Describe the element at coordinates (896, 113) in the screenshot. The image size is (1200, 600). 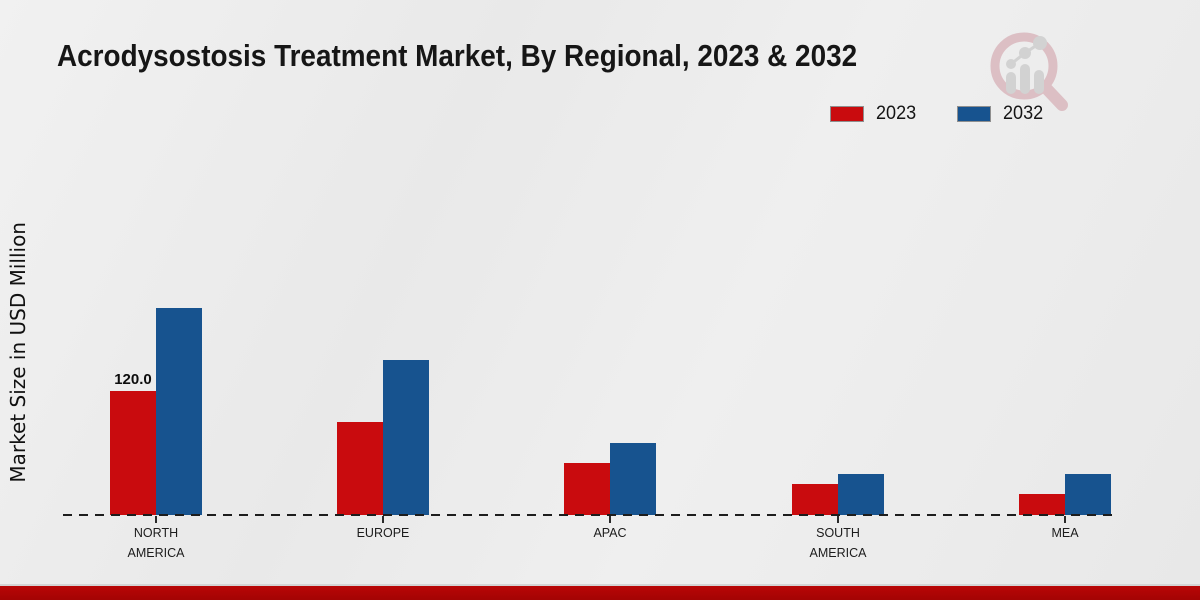
I see `legend-label-2023: 2023` at that location.